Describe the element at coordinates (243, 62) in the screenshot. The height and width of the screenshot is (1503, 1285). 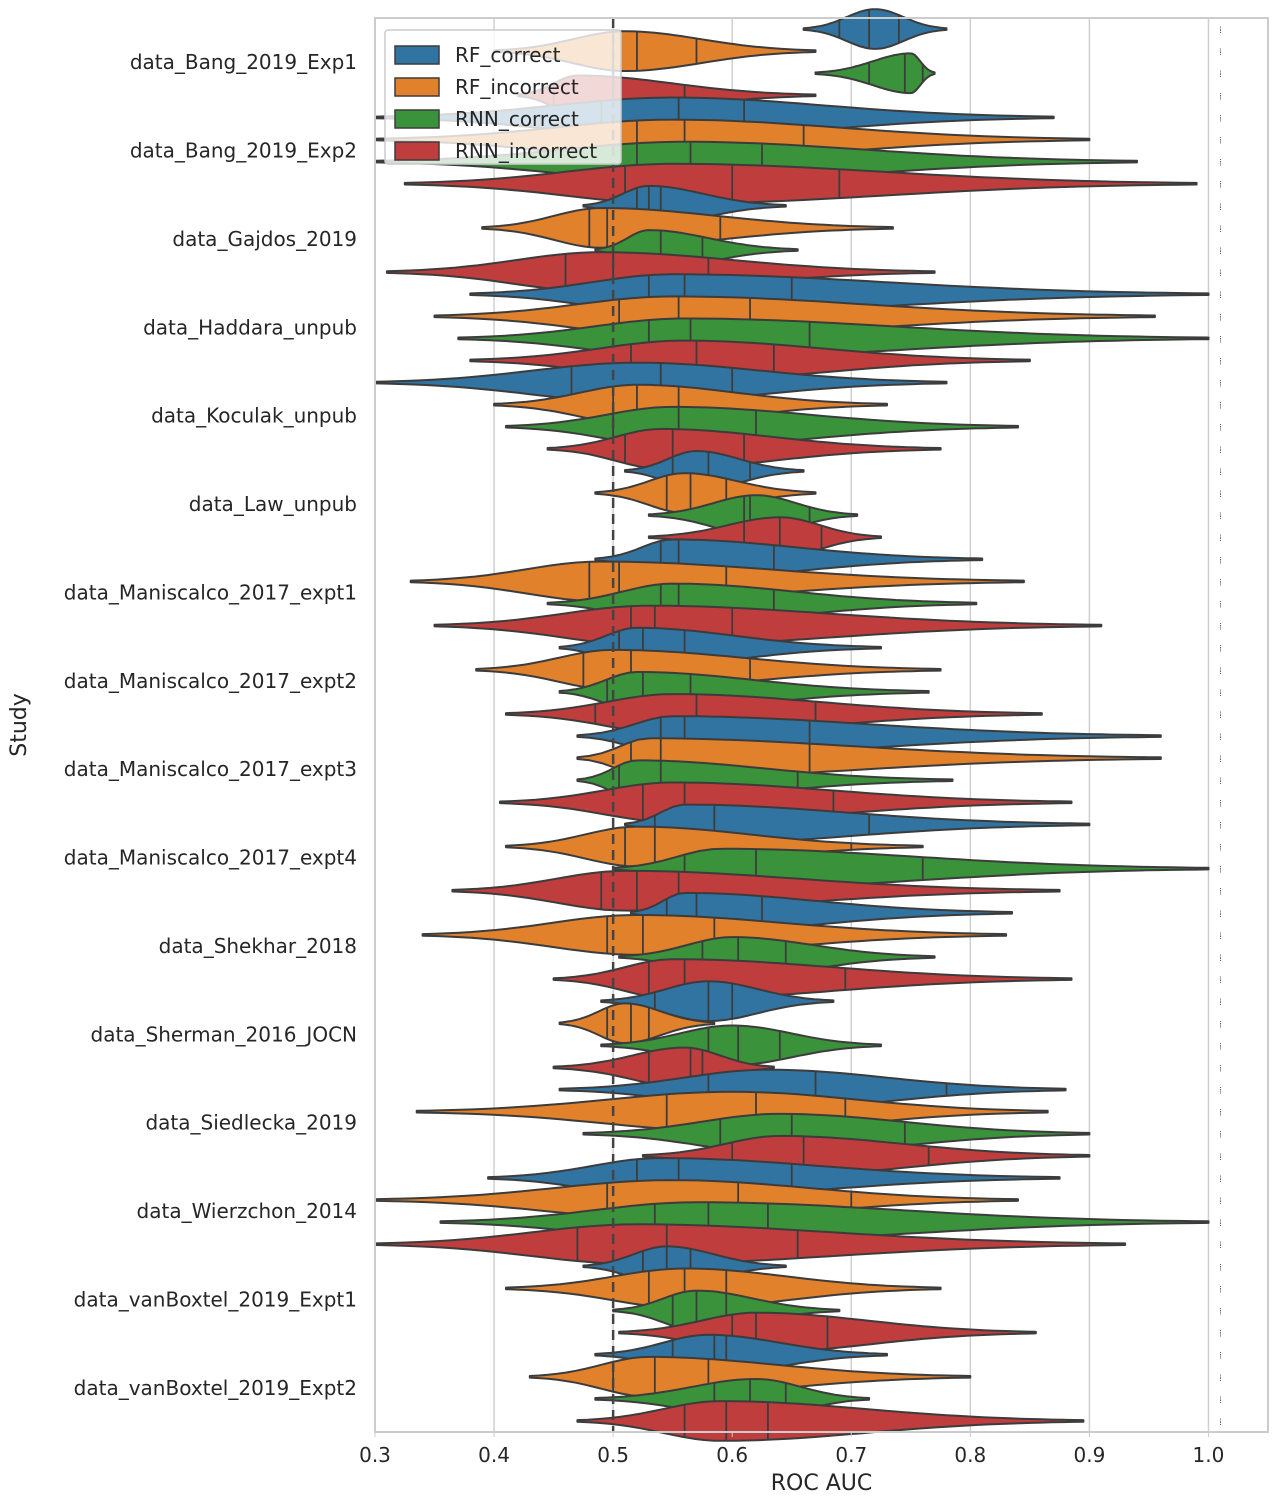
I see `study-label: data_Bang_2019_Exp1` at that location.